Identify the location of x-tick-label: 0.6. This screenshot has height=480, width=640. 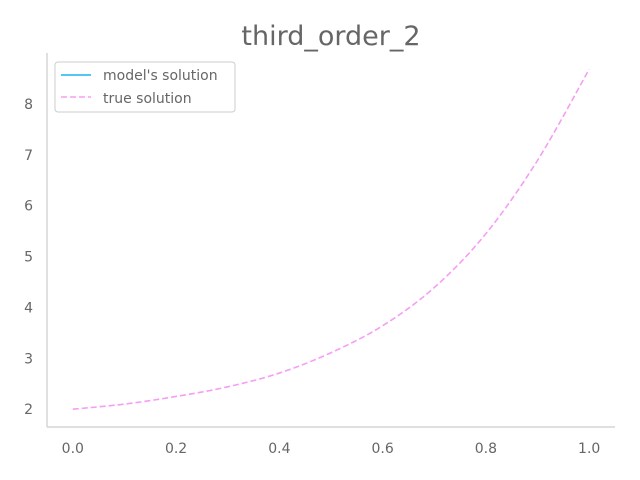
(383, 449).